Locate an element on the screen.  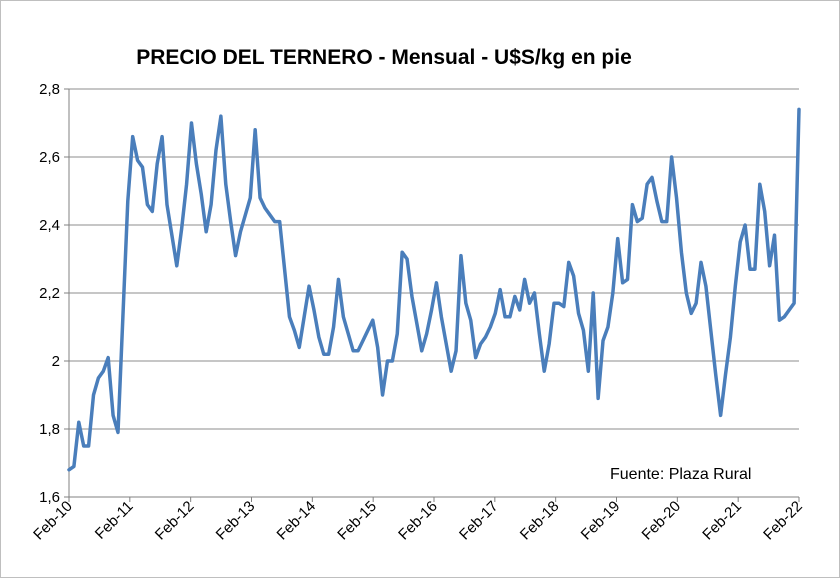
x-tick-label: Feb-20 is located at coordinates (662, 521).